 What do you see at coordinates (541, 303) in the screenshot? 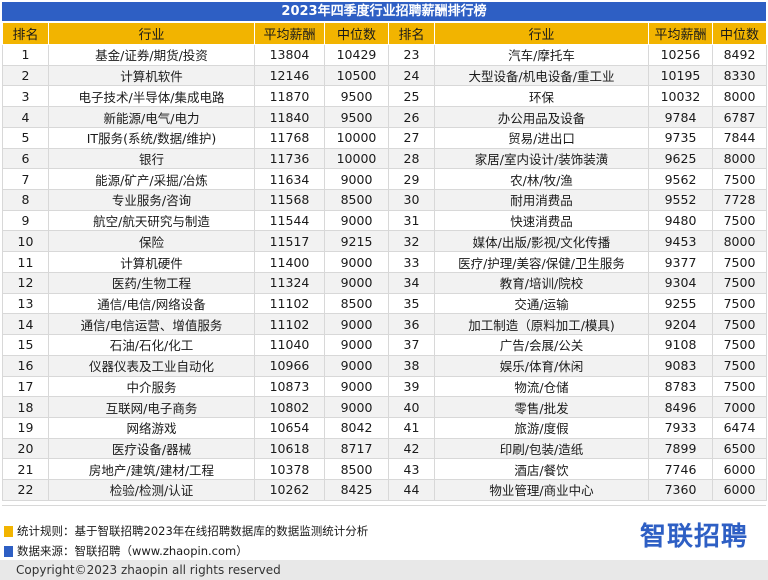
I see `table-cell: 交通/运输` at bounding box center [541, 303].